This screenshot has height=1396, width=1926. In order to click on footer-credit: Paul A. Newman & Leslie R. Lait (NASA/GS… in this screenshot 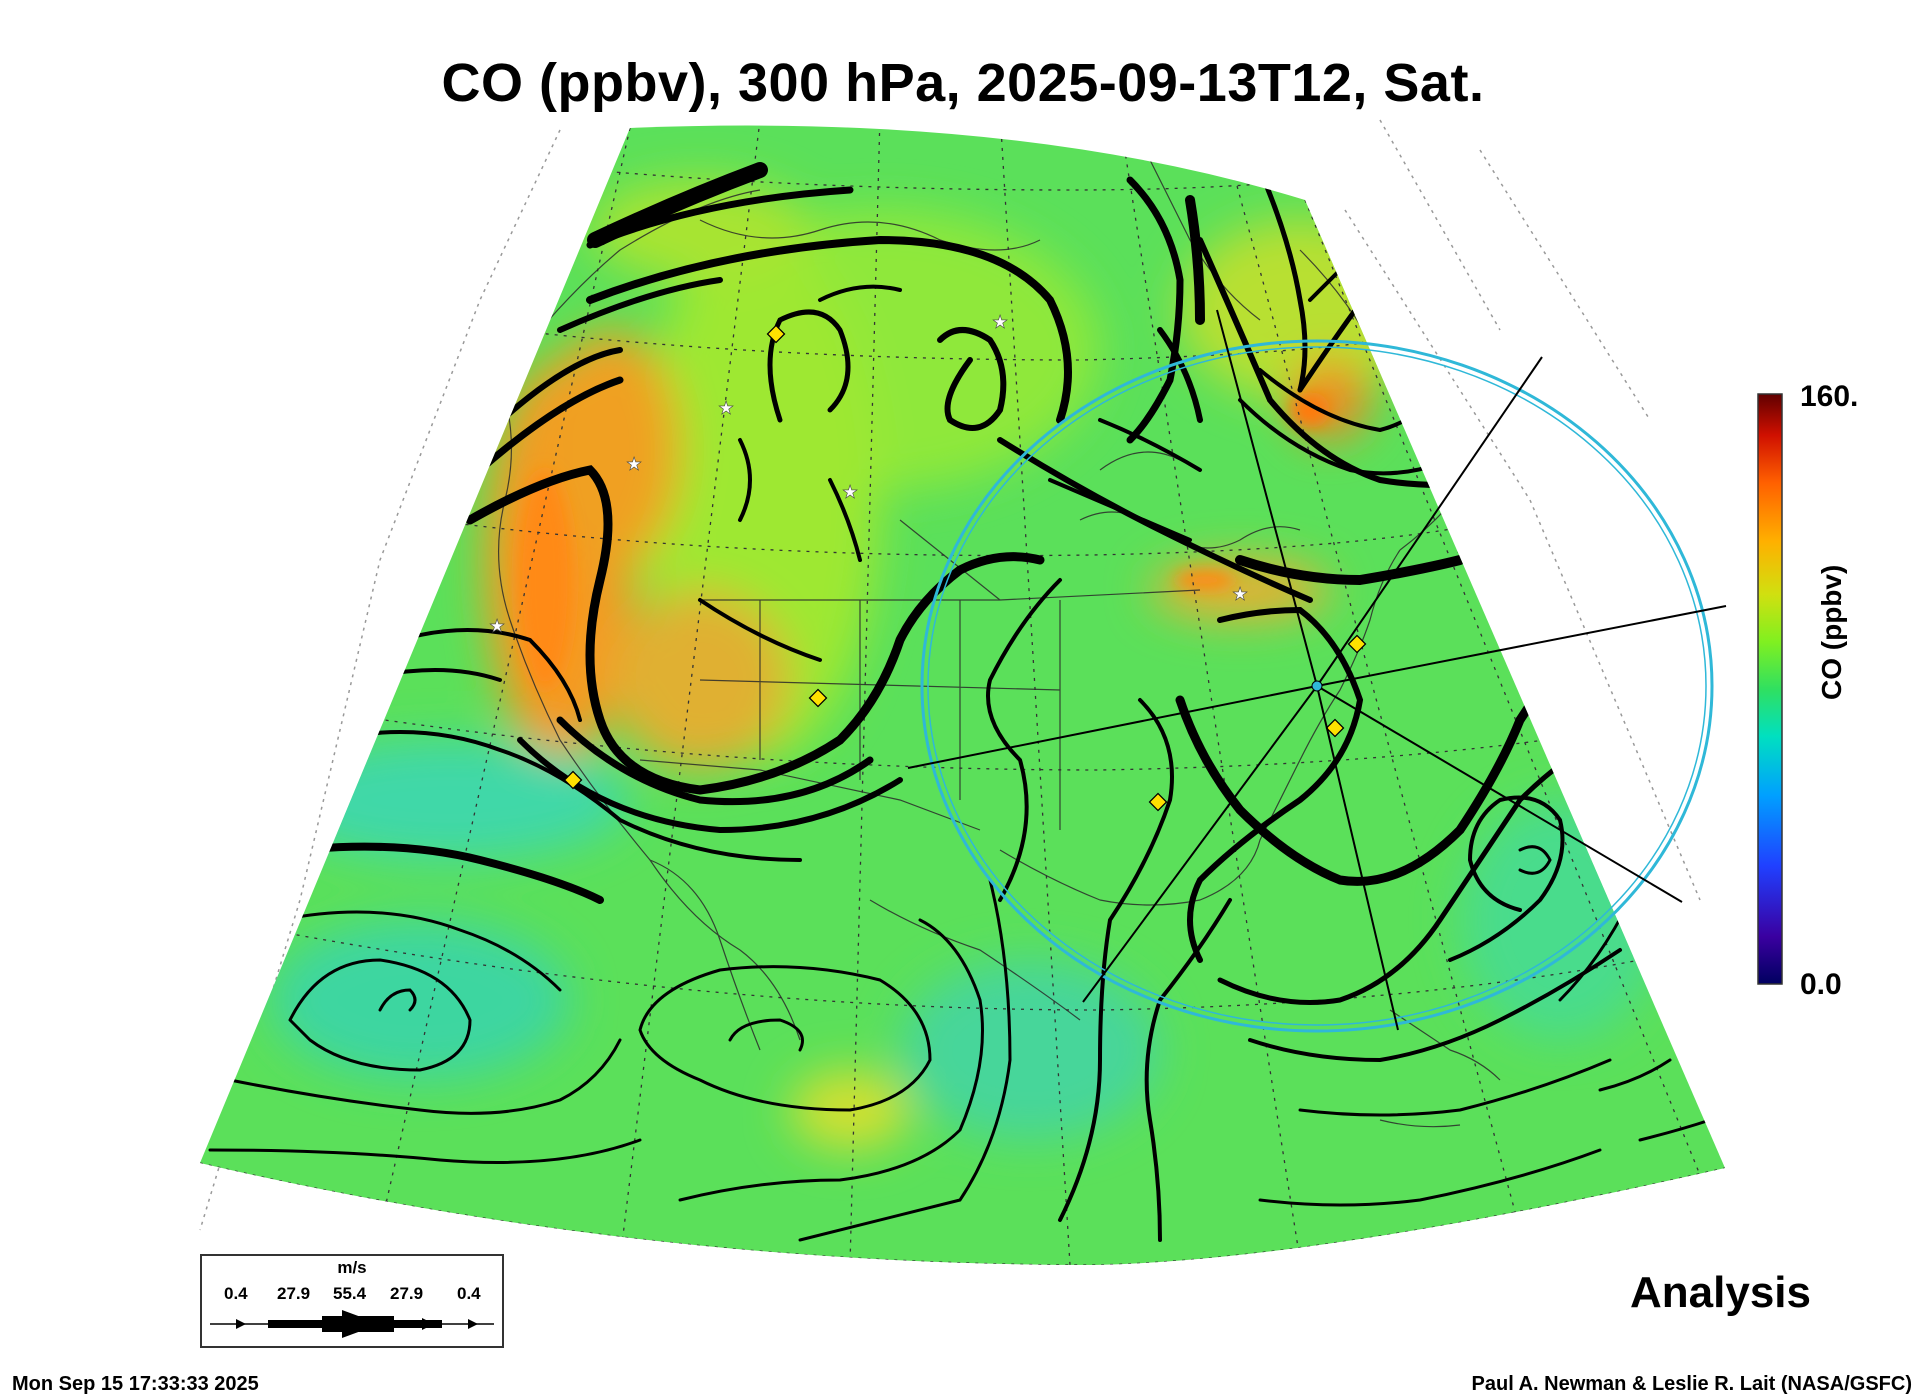, I will do `click(1691, 1384)`.